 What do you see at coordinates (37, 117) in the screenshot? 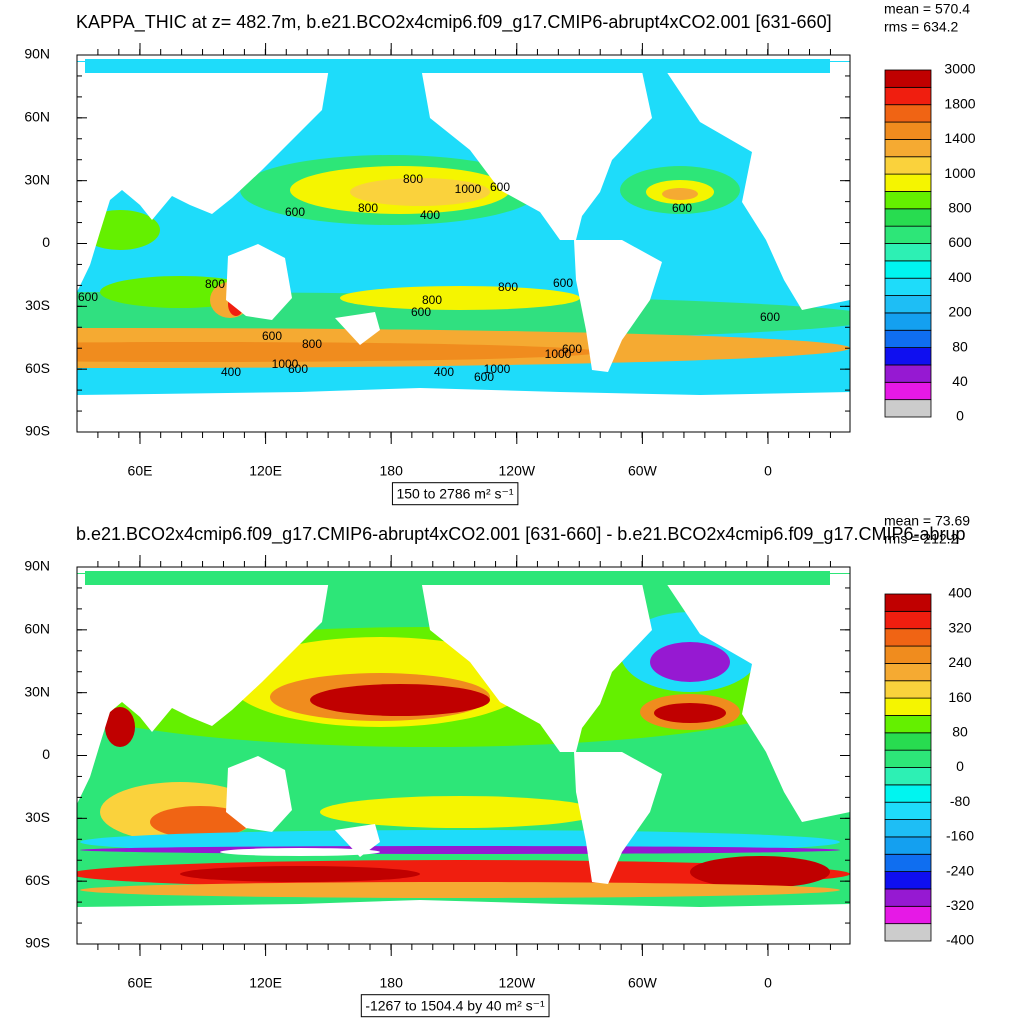
I see `lat-label: 60N` at bounding box center [37, 117].